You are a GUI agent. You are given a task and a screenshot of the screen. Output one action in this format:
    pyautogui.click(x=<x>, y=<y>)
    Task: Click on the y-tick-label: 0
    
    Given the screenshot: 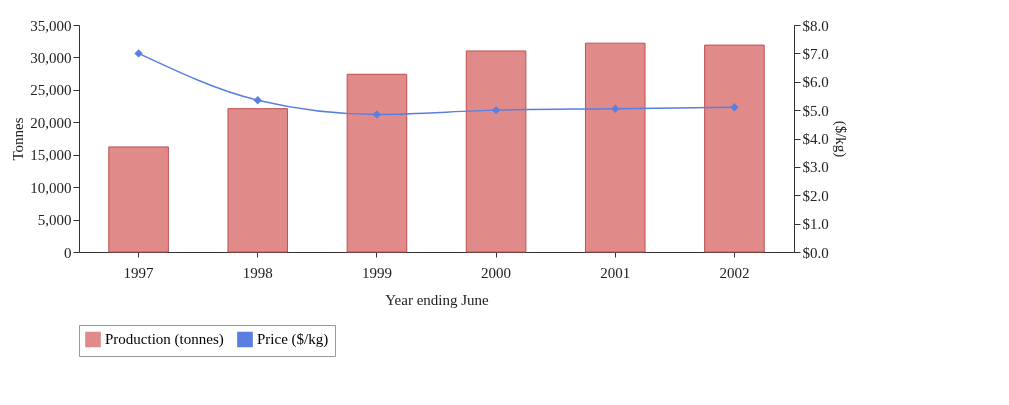 What is the action you would take?
    pyautogui.click(x=68, y=252)
    